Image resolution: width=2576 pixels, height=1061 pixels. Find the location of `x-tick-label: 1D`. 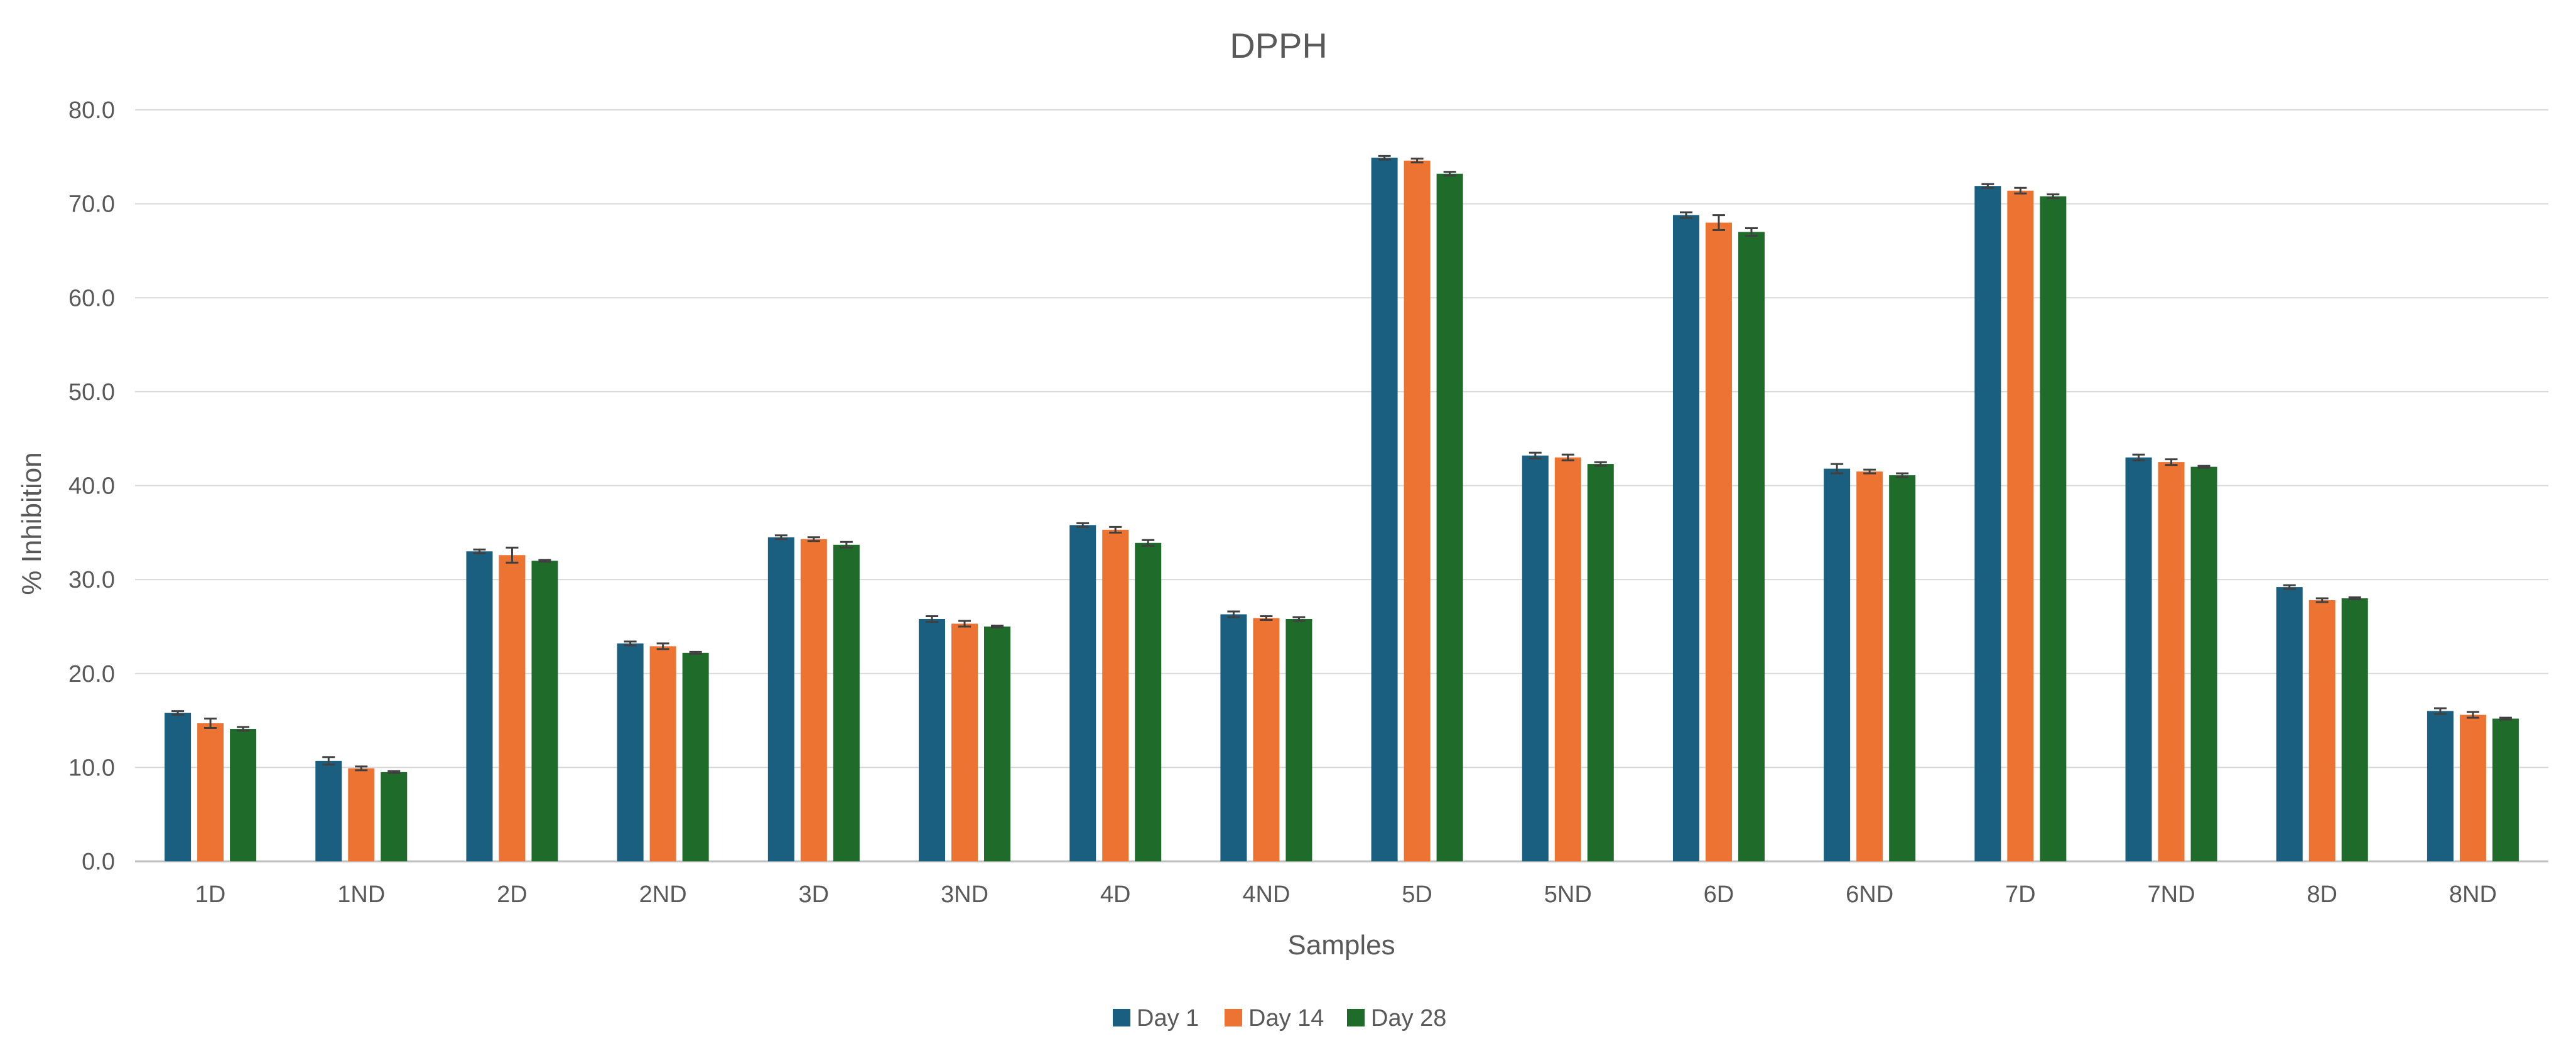

x-tick-label: 1D is located at coordinates (211, 894).